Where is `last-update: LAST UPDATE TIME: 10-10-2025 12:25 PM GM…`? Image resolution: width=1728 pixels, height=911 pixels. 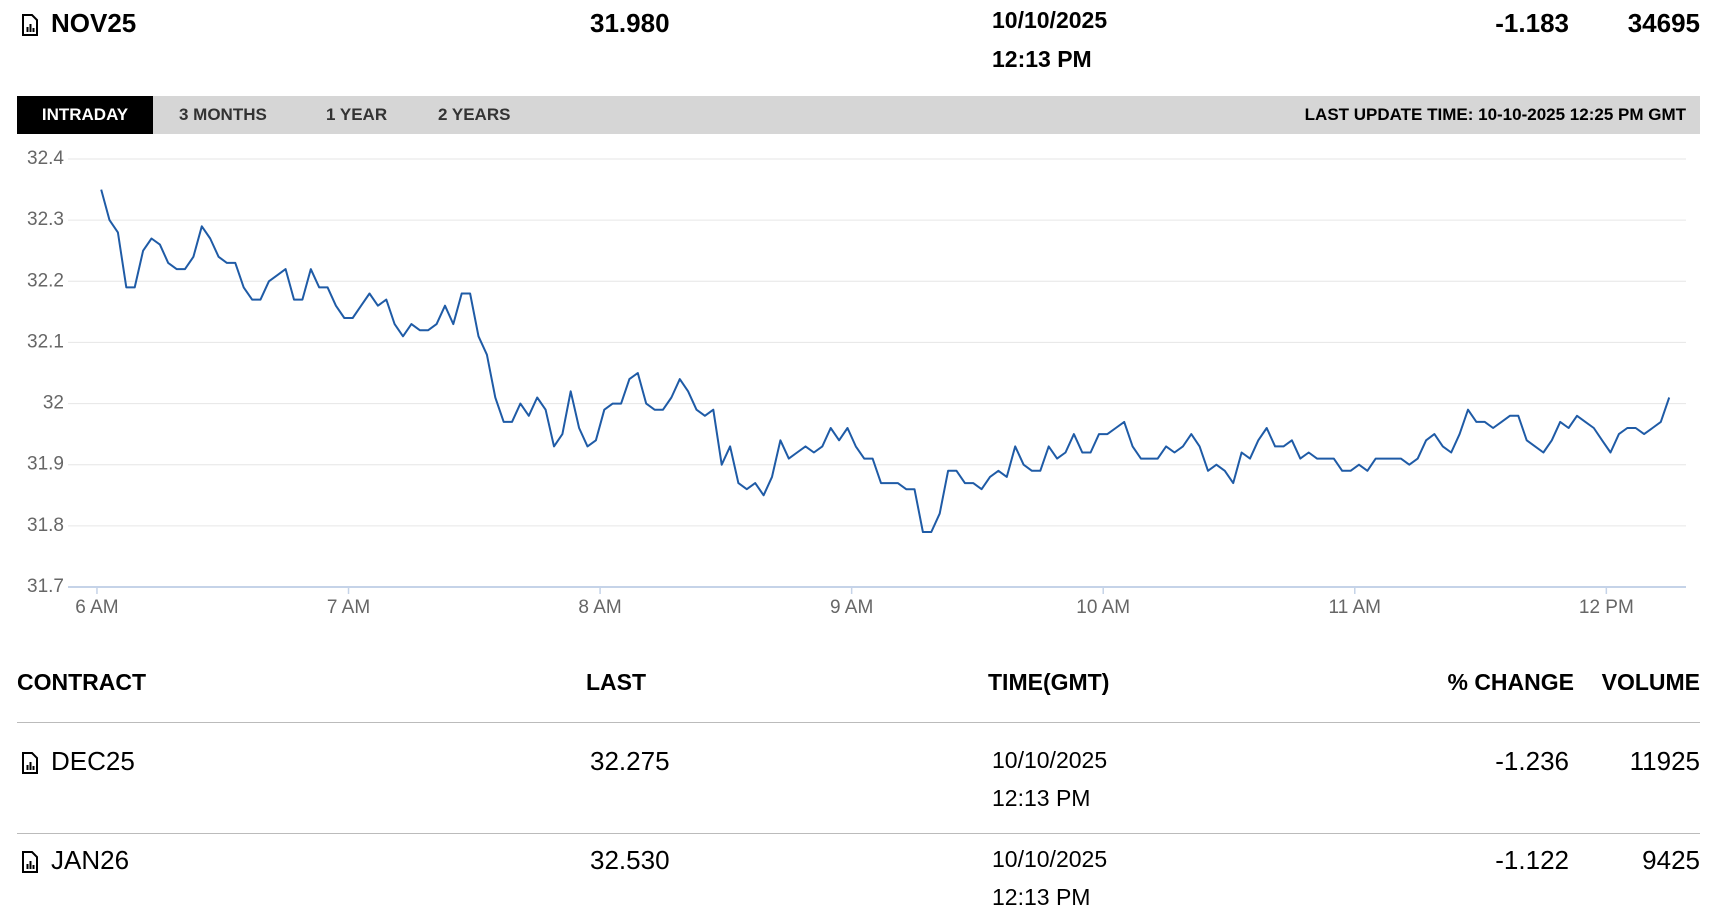 last-update: LAST UPDATE TIME: 10-10-2025 12:25 PM GM… is located at coordinates (1495, 114).